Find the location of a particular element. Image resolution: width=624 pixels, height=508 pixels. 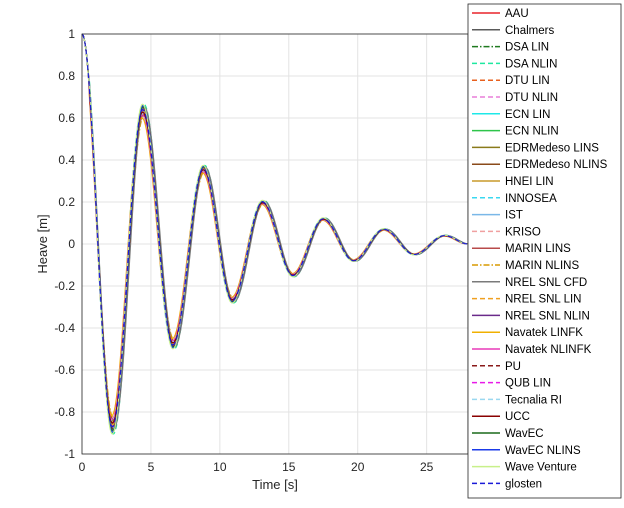

legend-label: KRISO is located at coordinates (523, 232).